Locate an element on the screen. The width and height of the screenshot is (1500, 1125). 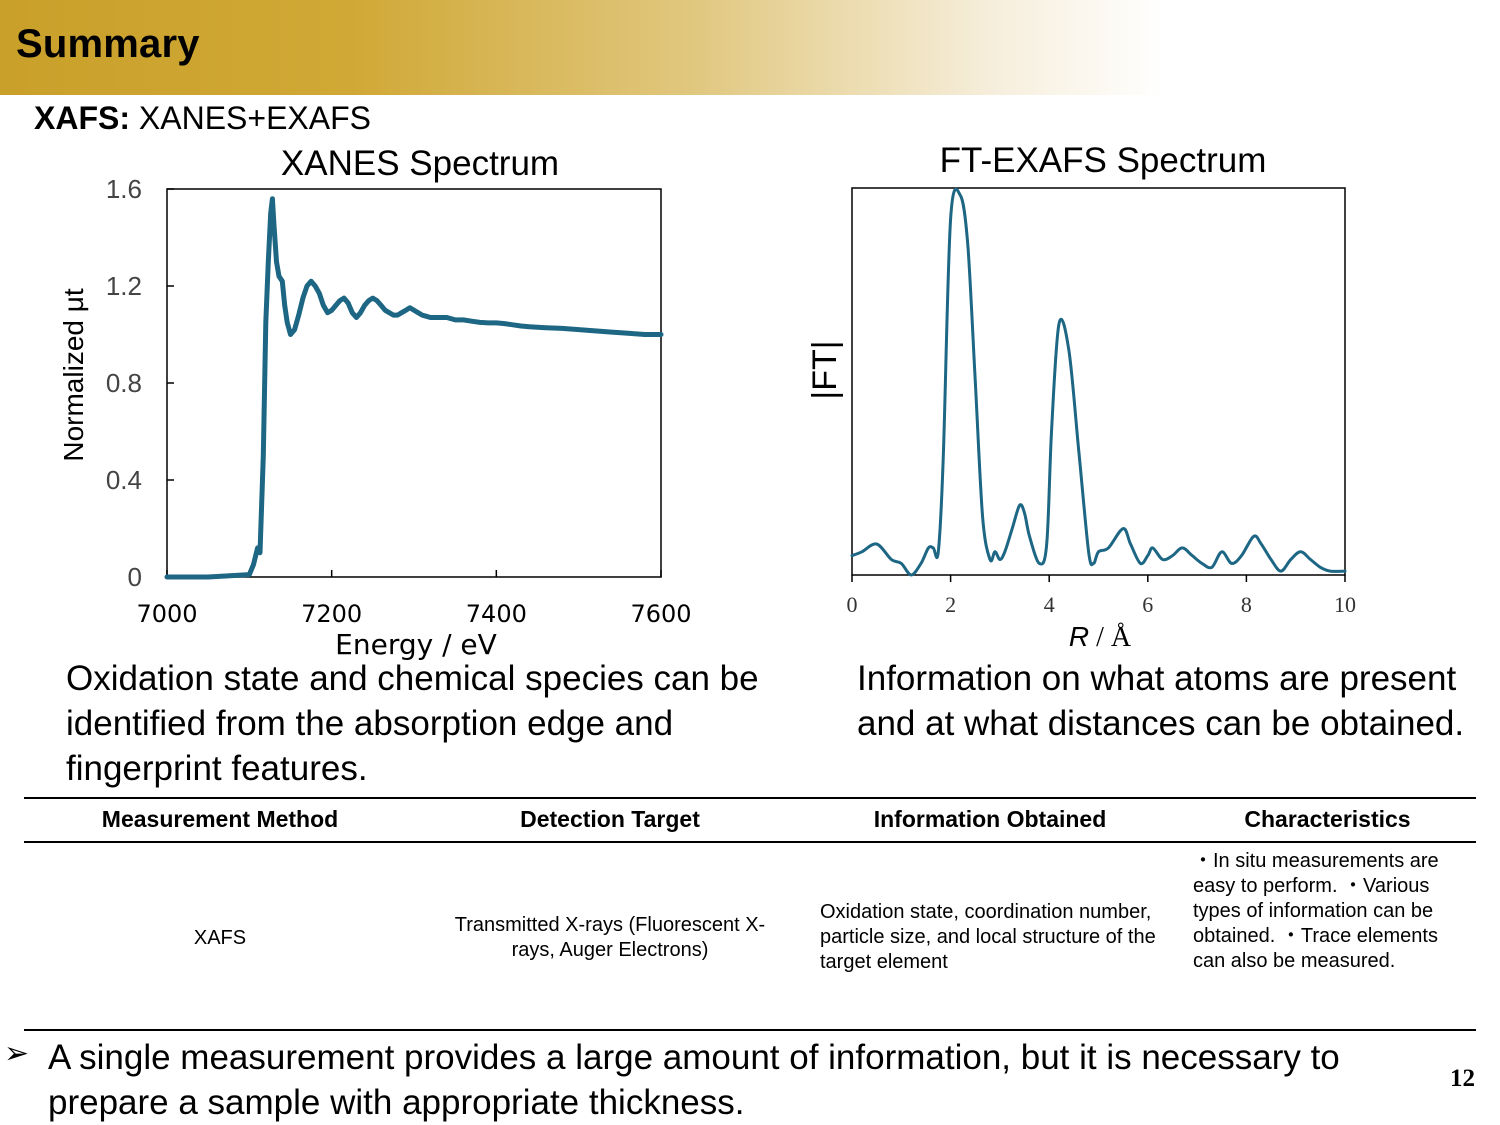
ftexafs-x-tick-label: 8 is located at coordinates (1246, 604).